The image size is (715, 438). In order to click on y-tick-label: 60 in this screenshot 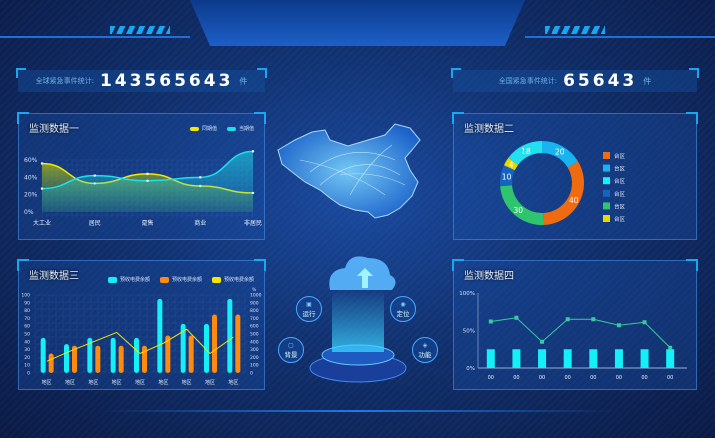, I will do `click(27, 327)`.